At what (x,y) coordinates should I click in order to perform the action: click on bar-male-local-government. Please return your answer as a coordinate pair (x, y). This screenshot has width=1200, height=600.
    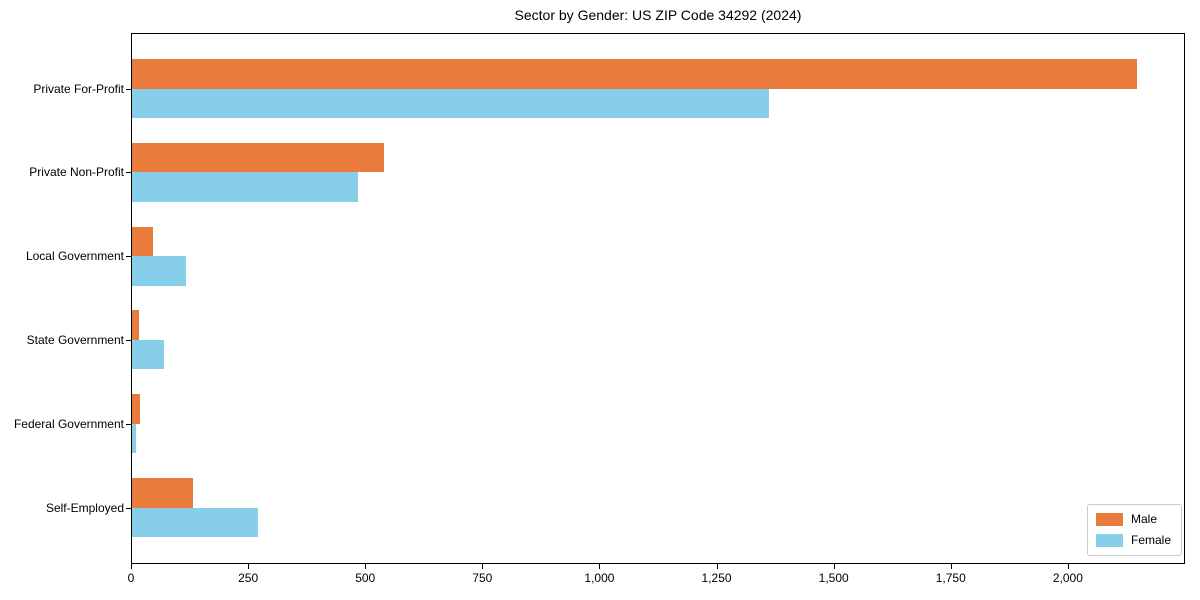
    Looking at the image, I should click on (143, 241).